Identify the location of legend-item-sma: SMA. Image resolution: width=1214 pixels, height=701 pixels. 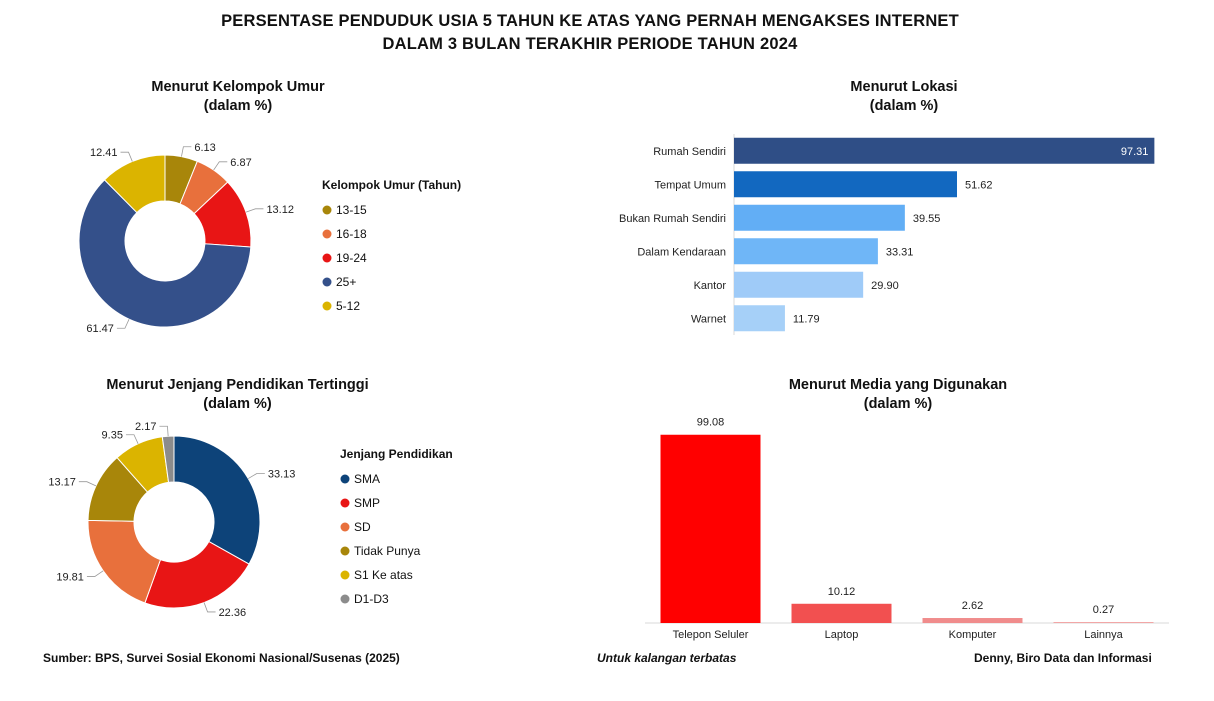
(367, 479).